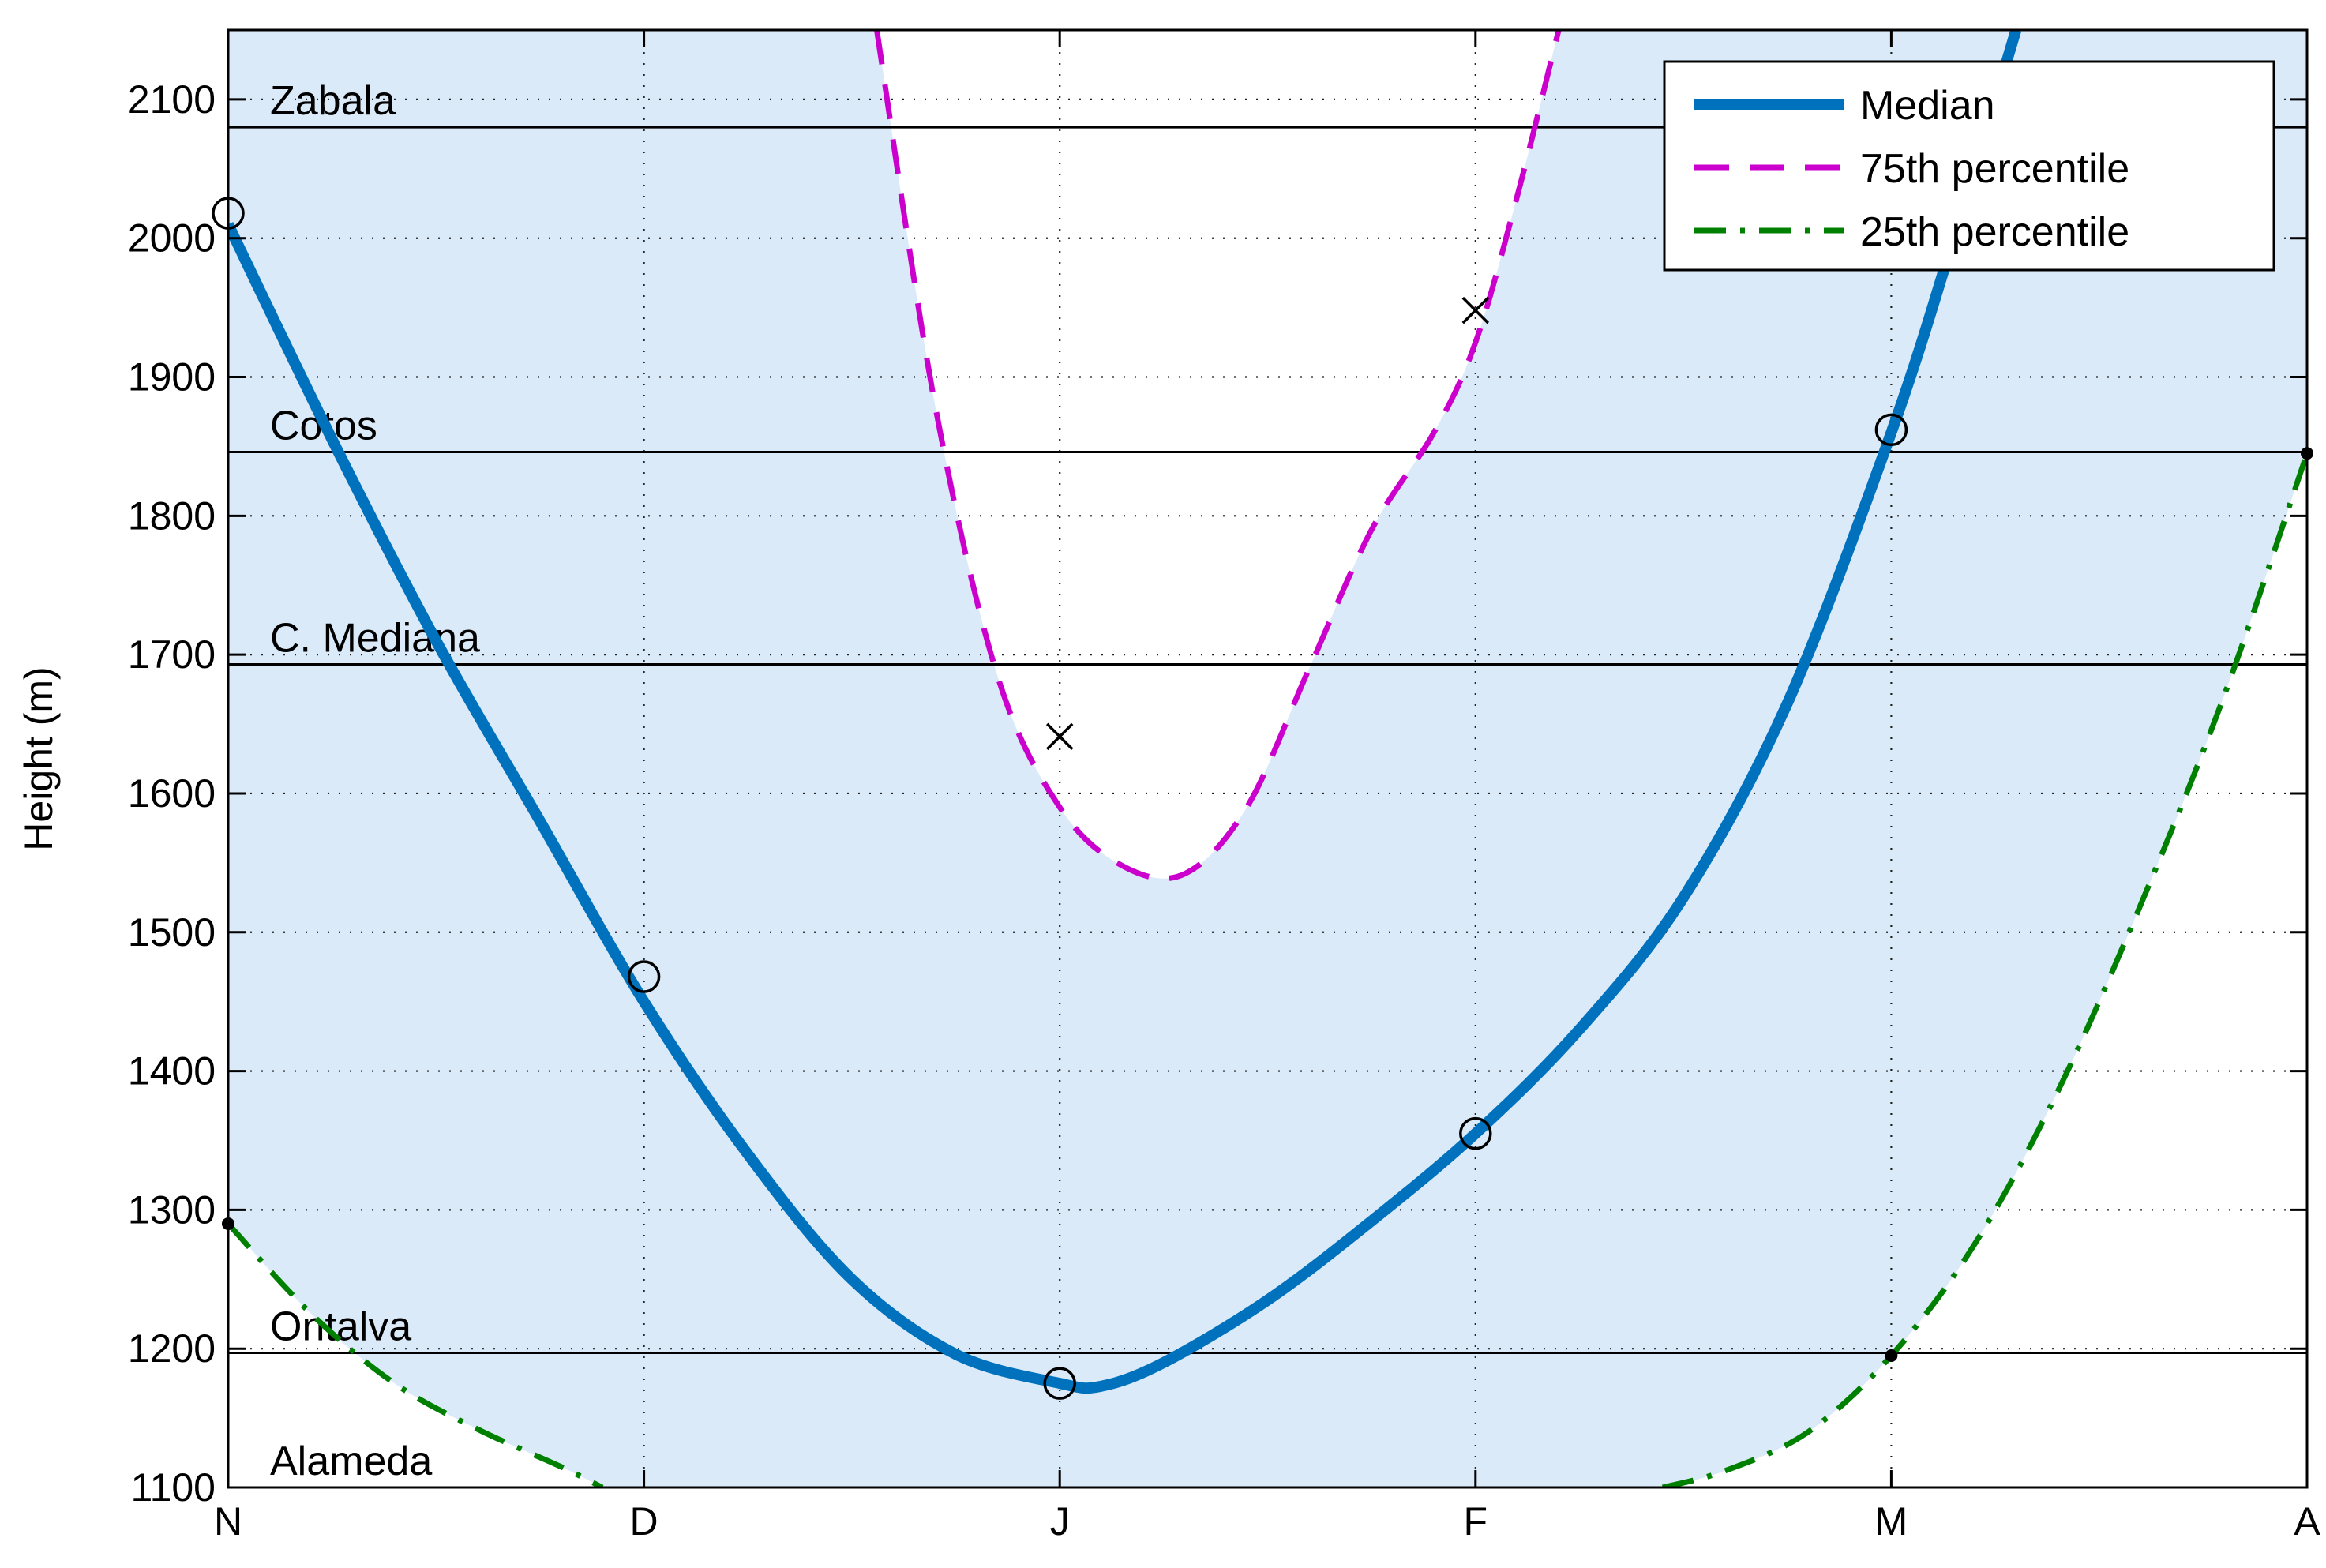 The image size is (2326, 1568). What do you see at coordinates (172, 377) in the screenshot?
I see `y-tick-label: 1900` at bounding box center [172, 377].